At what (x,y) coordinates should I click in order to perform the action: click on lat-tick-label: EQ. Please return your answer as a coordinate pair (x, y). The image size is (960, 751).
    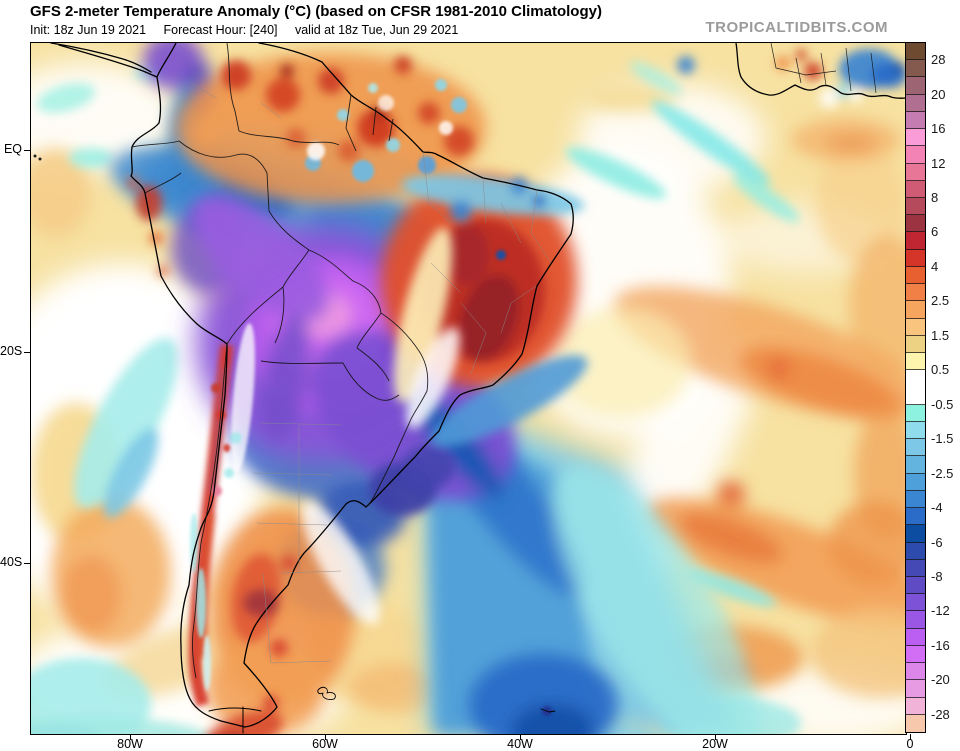
    Looking at the image, I should click on (12, 149).